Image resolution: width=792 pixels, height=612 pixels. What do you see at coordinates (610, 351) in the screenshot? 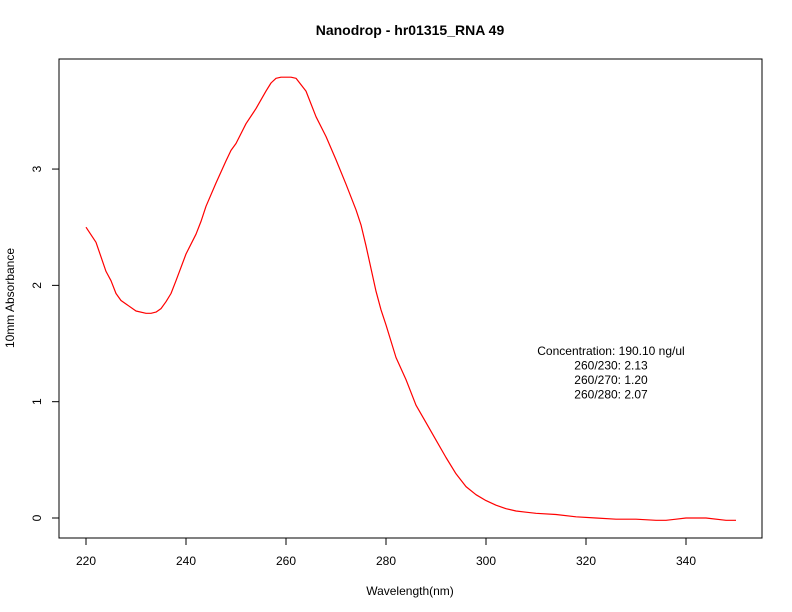
I see `annotation-concentration: Concentration: 190.10 ng/ul` at bounding box center [610, 351].